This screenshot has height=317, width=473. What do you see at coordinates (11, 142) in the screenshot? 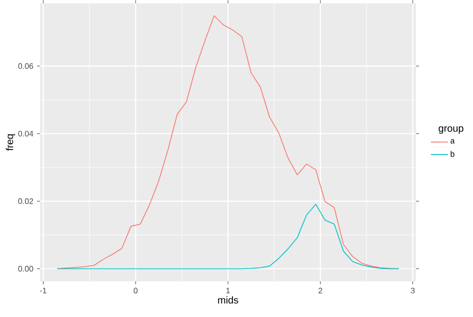
I see `y-axis-title: freq` at bounding box center [11, 142].